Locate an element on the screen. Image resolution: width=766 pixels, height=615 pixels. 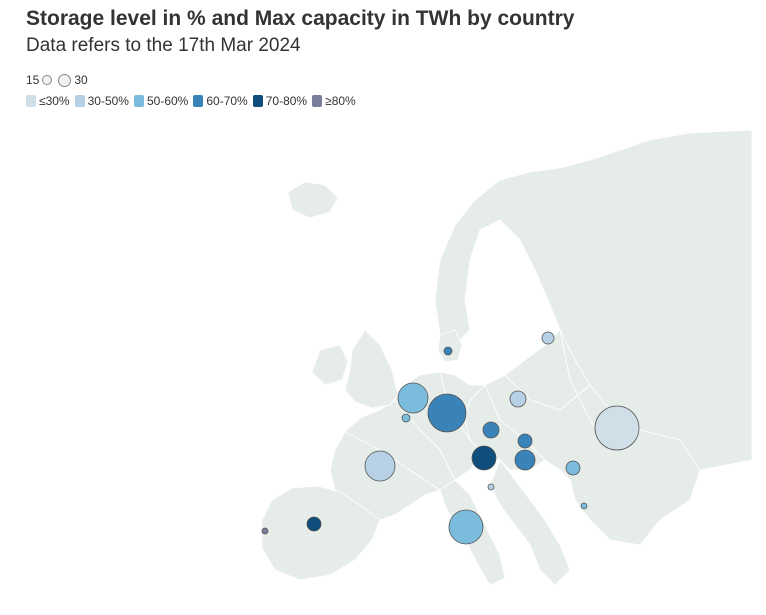
land-denmark is located at coordinates (450, 346).